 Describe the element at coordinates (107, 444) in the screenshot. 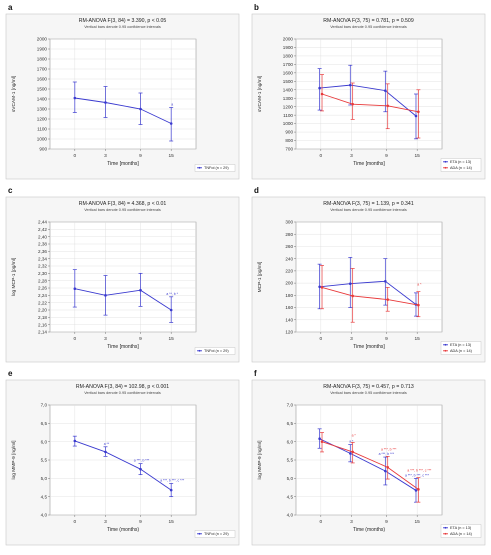

I see `significance-label: a **` at that location.